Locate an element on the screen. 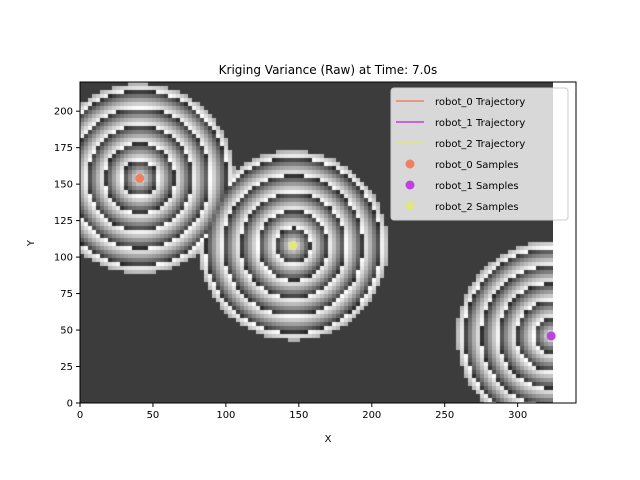 Image resolution: width=640 pixels, height=480 pixels. legend-label: robot_2 Trajectory is located at coordinates (480, 144).